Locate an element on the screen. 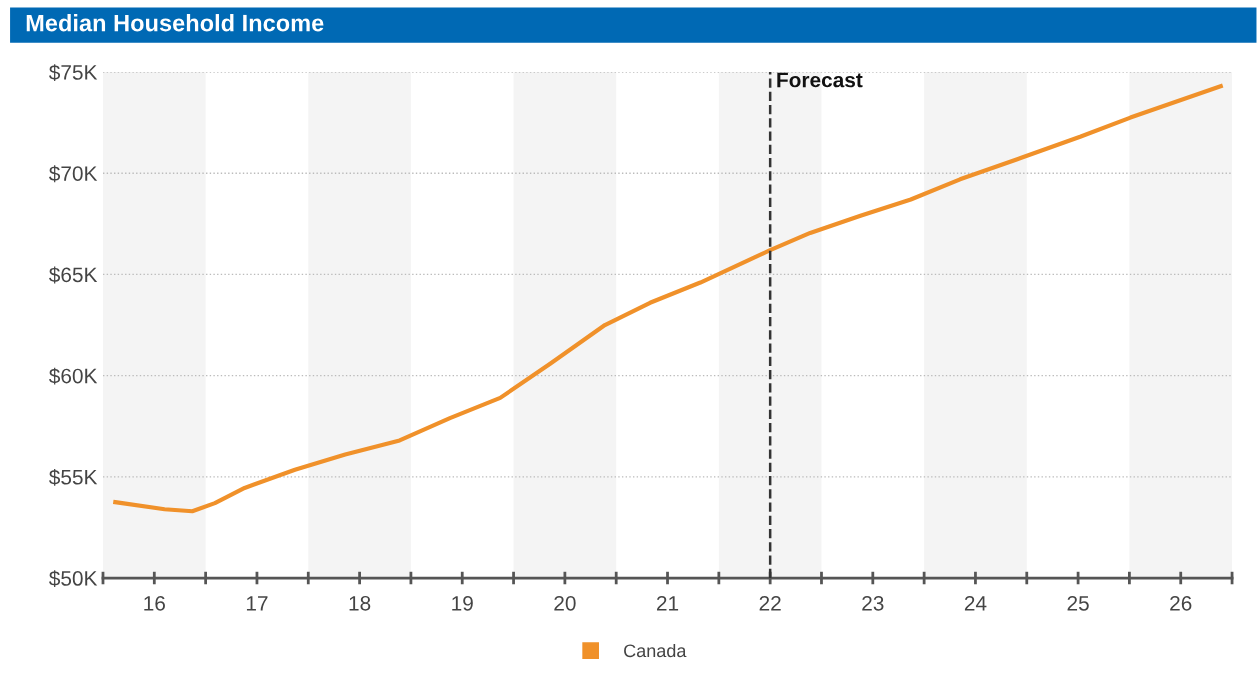  y-tick-label: $55K is located at coordinates (73, 477).